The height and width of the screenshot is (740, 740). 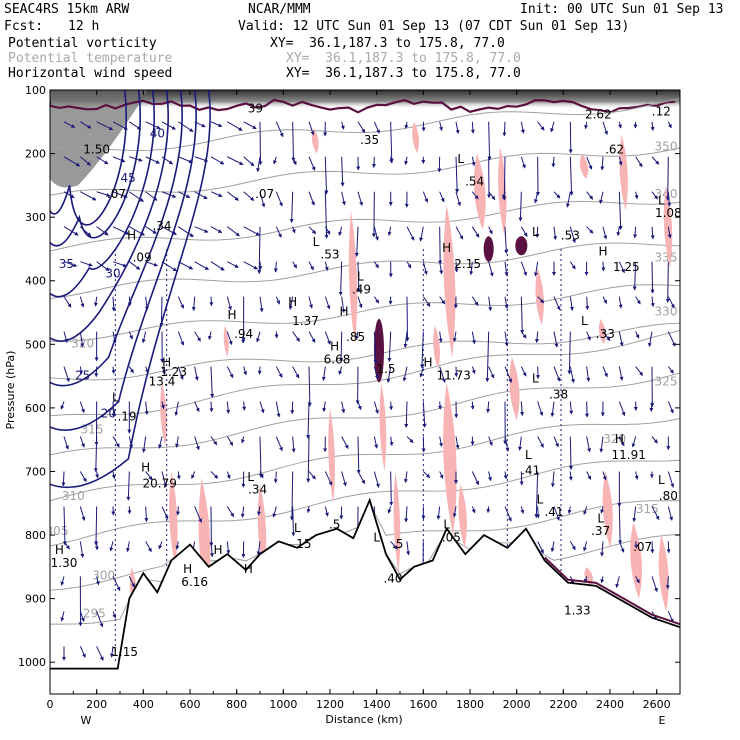 What do you see at coordinates (73, 496) in the screenshot?
I see `theta-label: 310` at bounding box center [73, 496].